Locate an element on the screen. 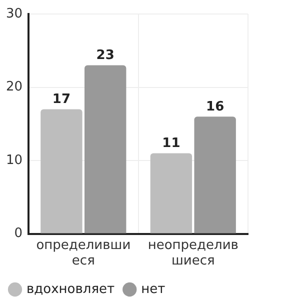 This screenshot has width=288, height=306. x-tick-label: определившиеся is located at coordinates (83, 253).